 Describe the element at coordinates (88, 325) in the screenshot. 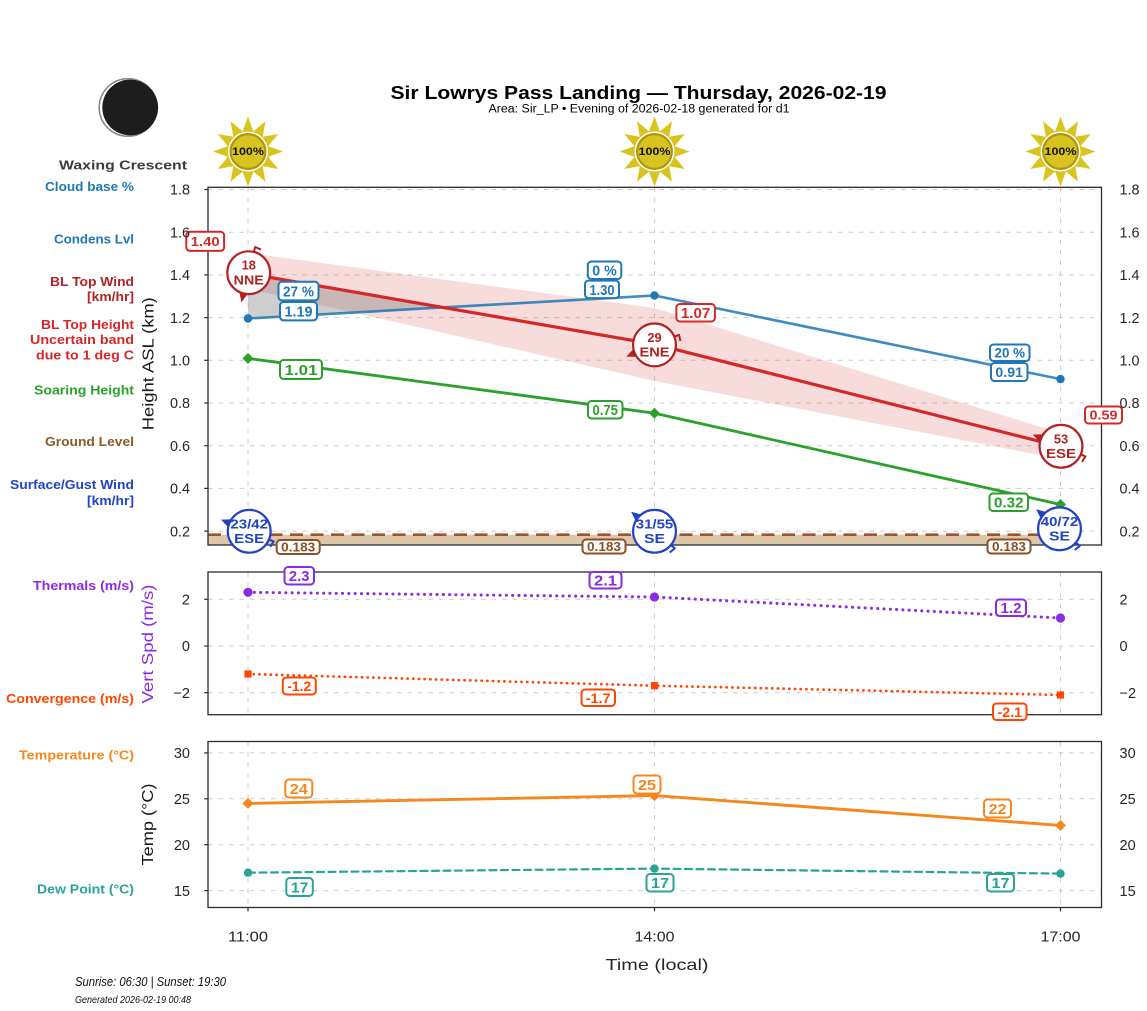

I see `svg-text: BL Top Height` at that location.